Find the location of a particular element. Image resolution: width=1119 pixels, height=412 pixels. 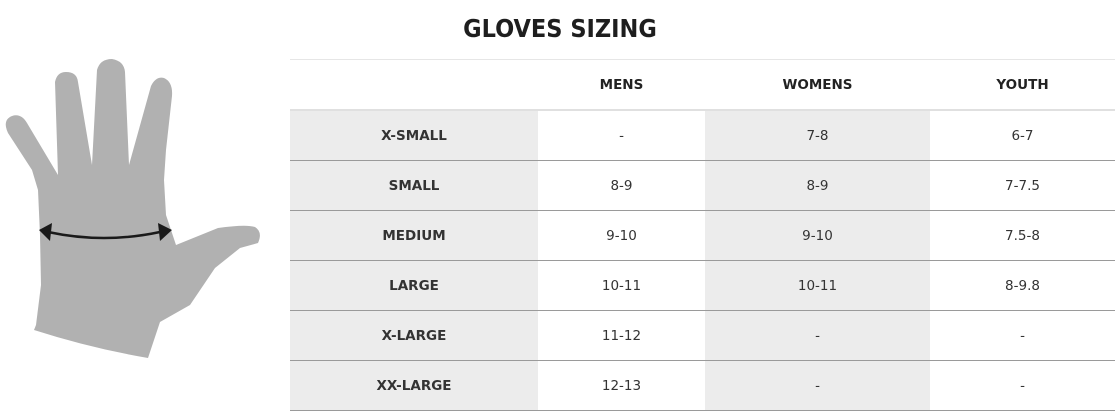

size-label: LARGE is located at coordinates (414, 285).